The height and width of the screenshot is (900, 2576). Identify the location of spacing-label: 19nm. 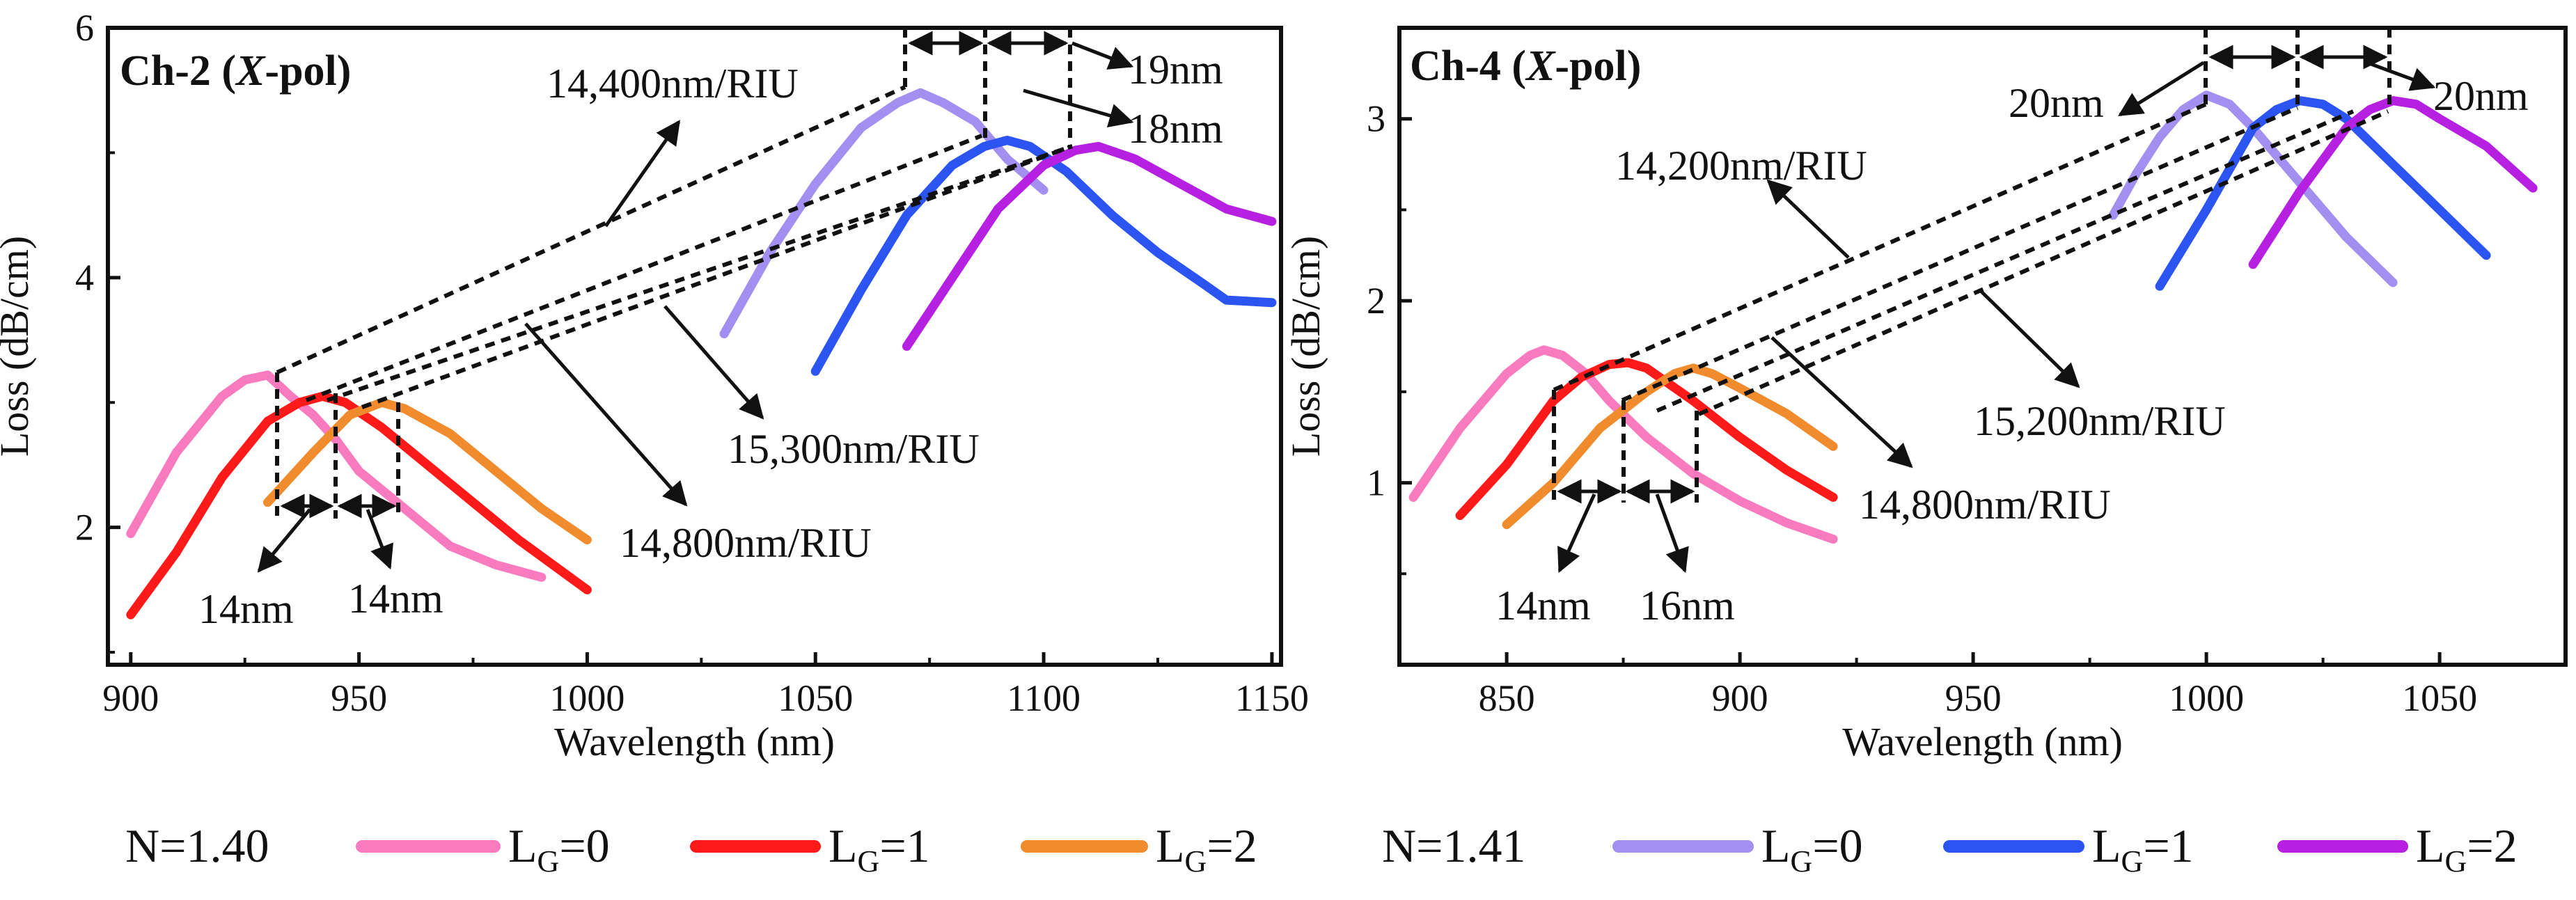
(1175, 70).